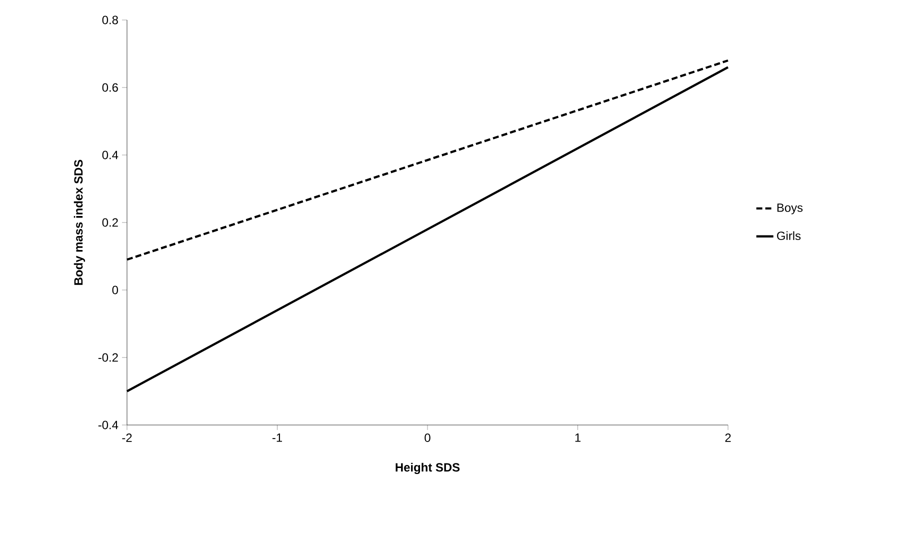 The width and height of the screenshot is (908, 536). Describe the element at coordinates (127, 438) in the screenshot. I see `x-tick-label: -2` at that location.